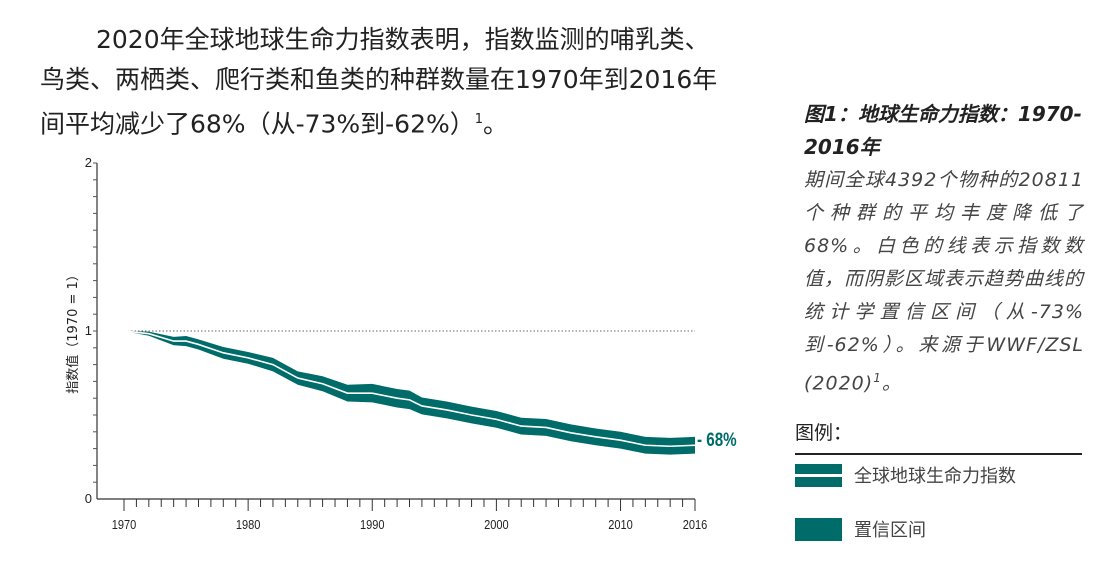 The height and width of the screenshot is (573, 1116). Describe the element at coordinates (935, 476) in the screenshot. I see `legend-label: 全球地球生命力指数` at that location.